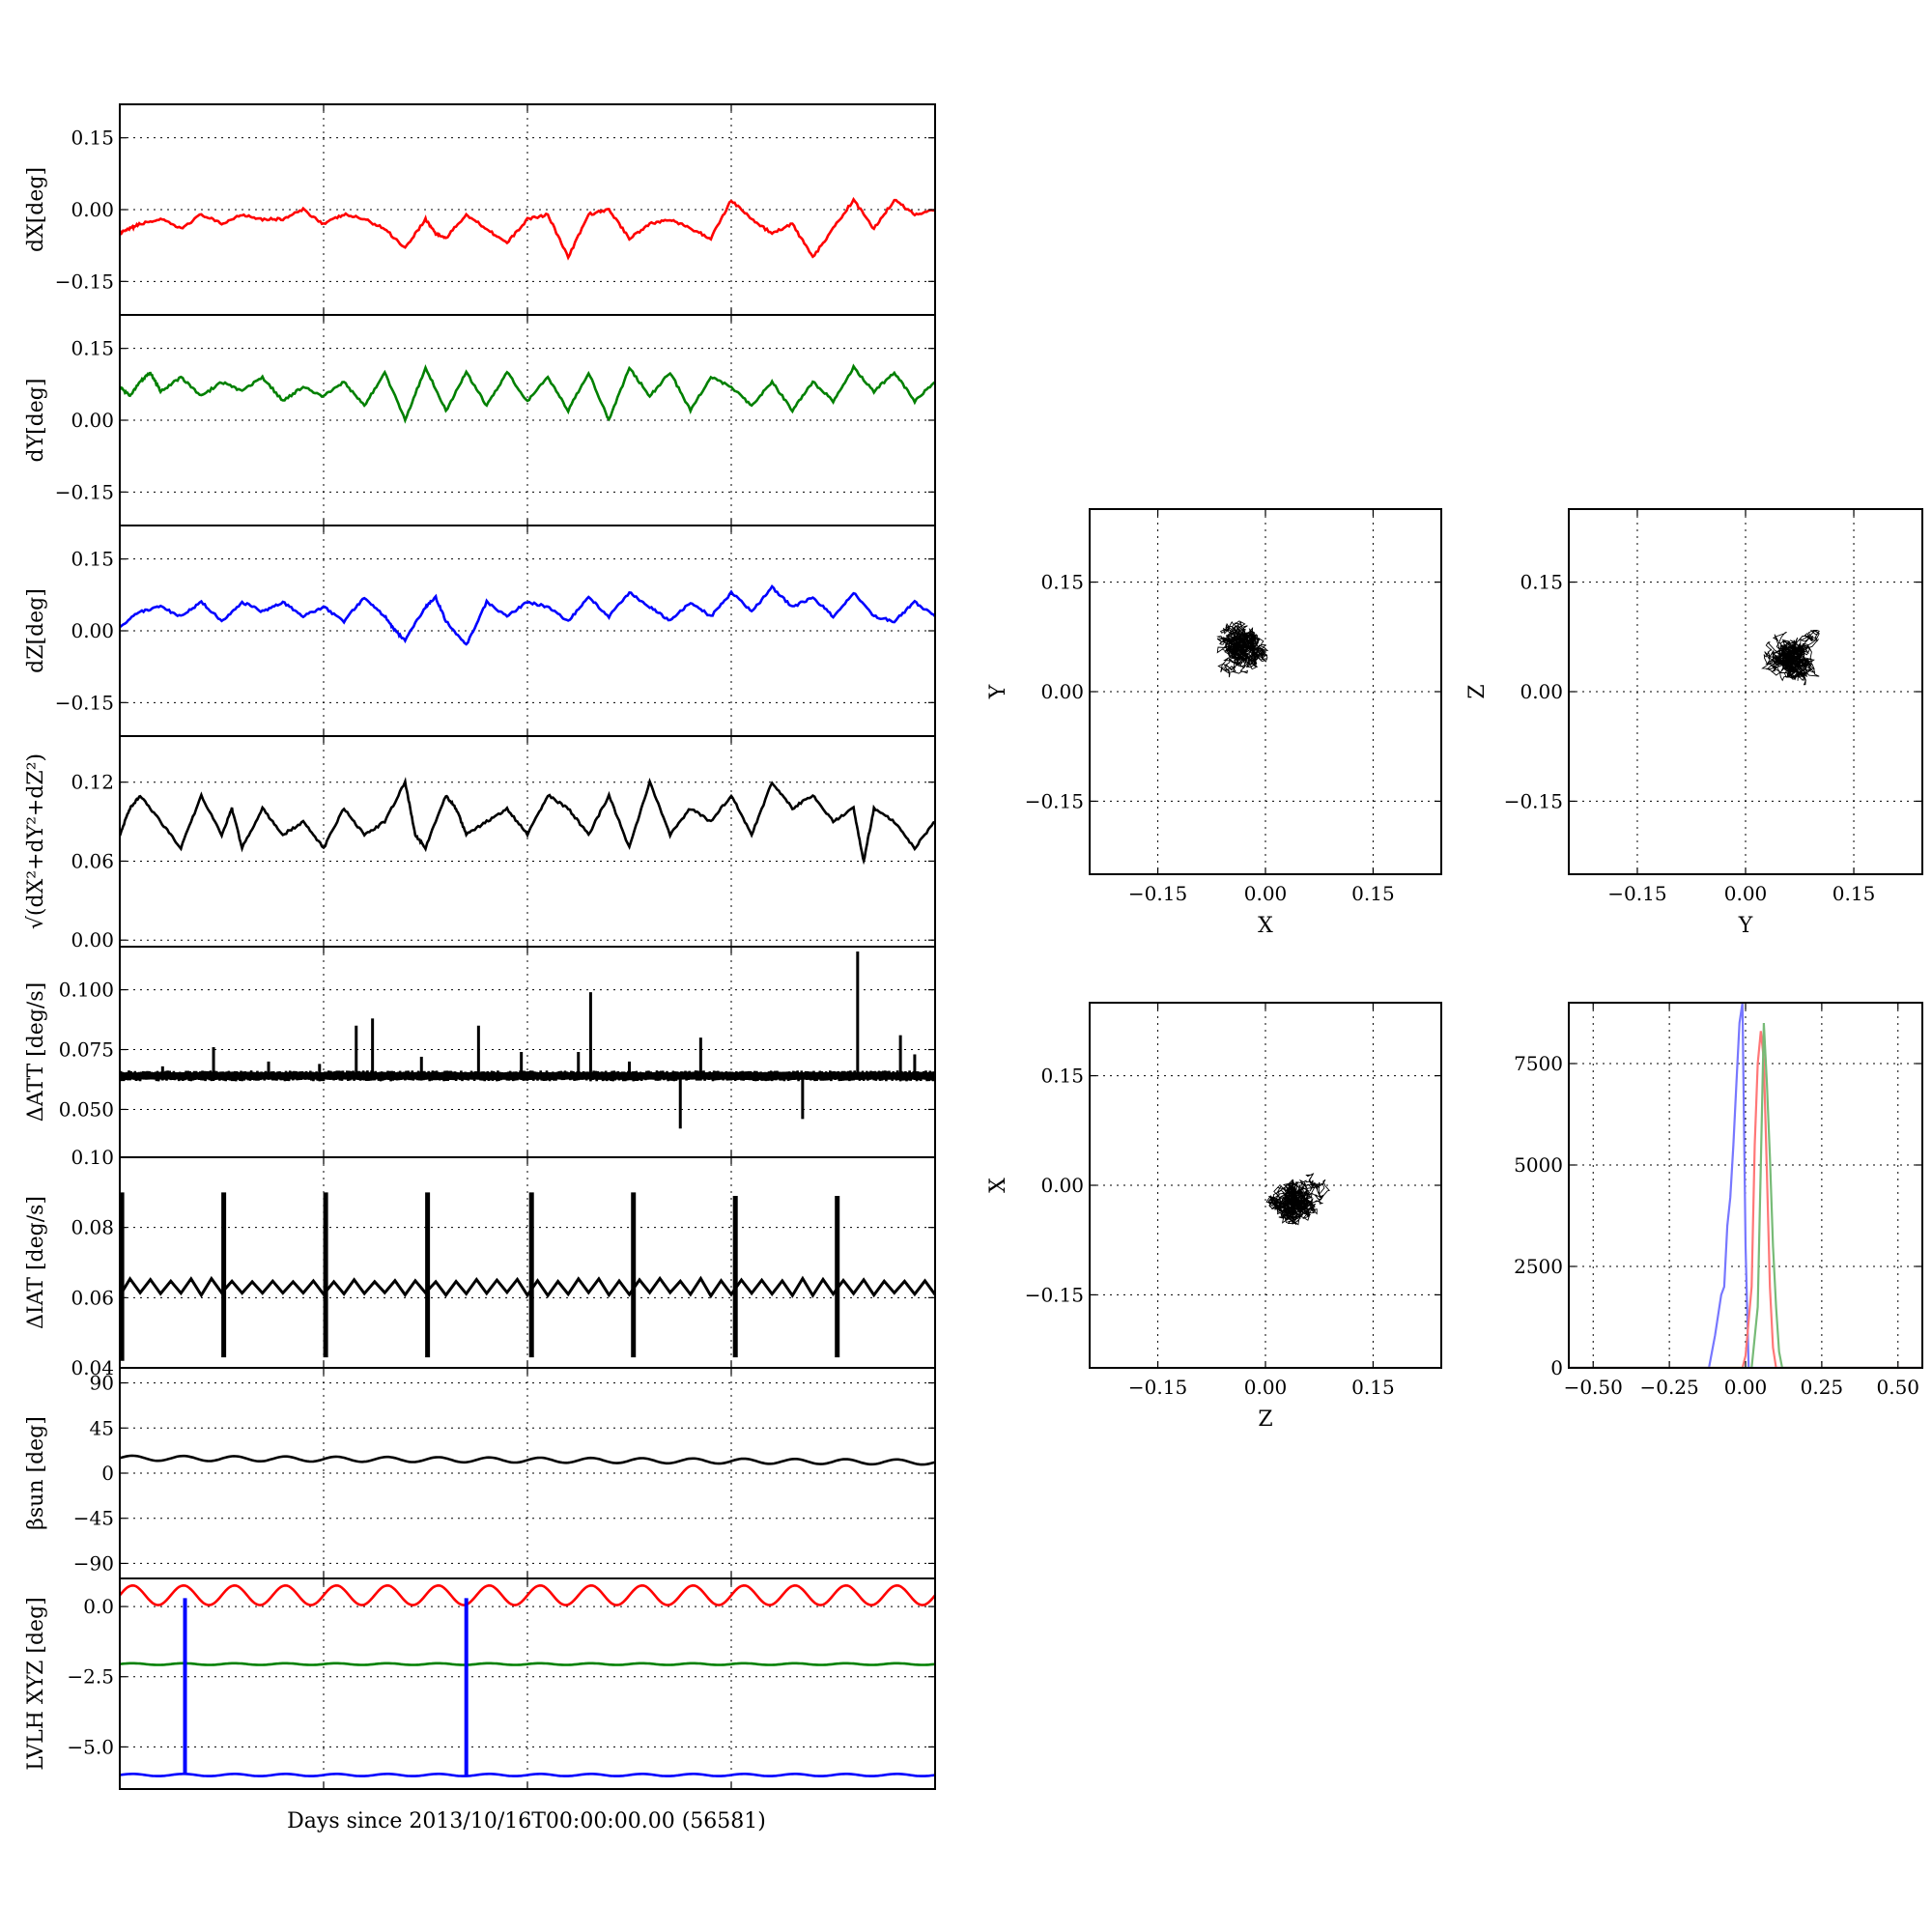 This screenshot has height=1932, width=1932. Describe the element at coordinates (92, 1227) in the screenshot. I see `y-tick-label: 0.08` at that location.